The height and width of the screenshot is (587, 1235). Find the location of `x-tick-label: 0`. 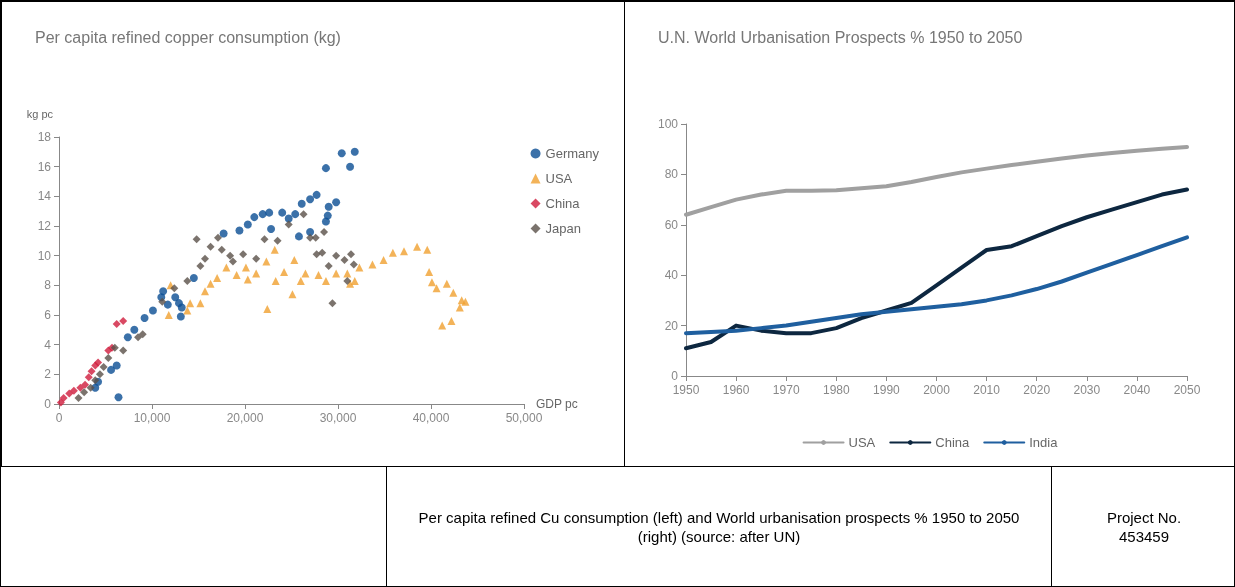

x-tick-label: 0 is located at coordinates (59, 418).